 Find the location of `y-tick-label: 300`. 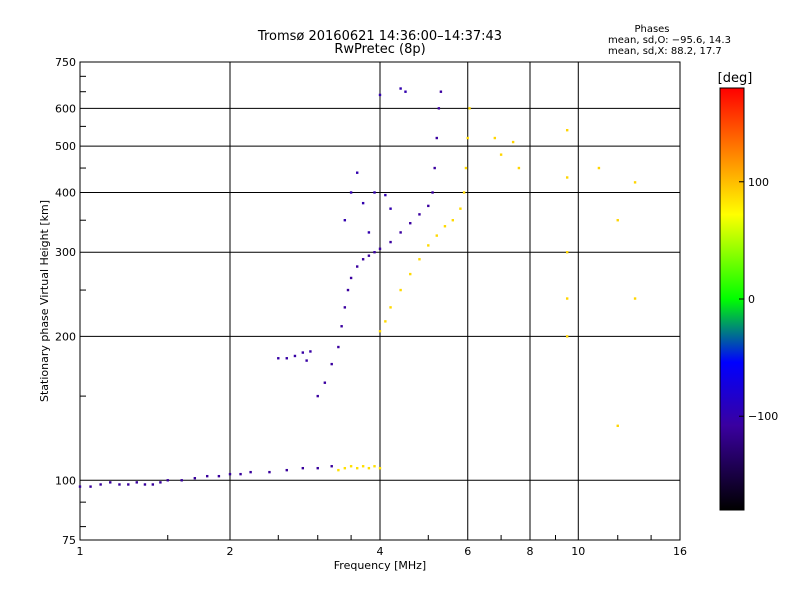

y-tick-label: 300 is located at coordinates (65, 252).